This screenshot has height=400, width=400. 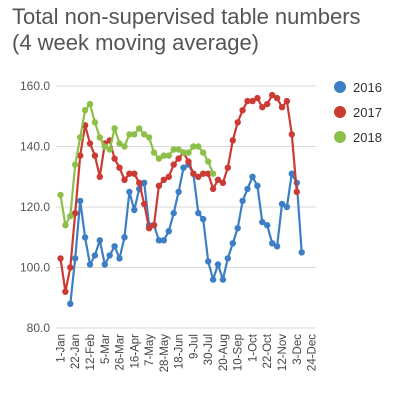 I want to click on x-tick-label: 30-Jul, so click(x=209, y=349).